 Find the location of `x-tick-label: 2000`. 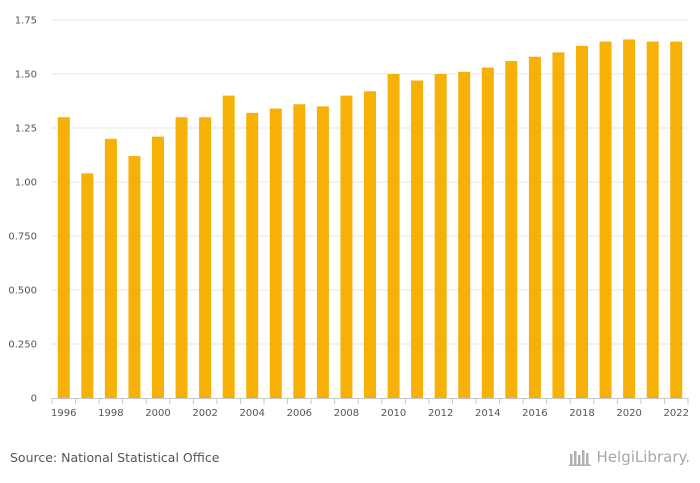

x-tick-label: 2000 is located at coordinates (157, 413).